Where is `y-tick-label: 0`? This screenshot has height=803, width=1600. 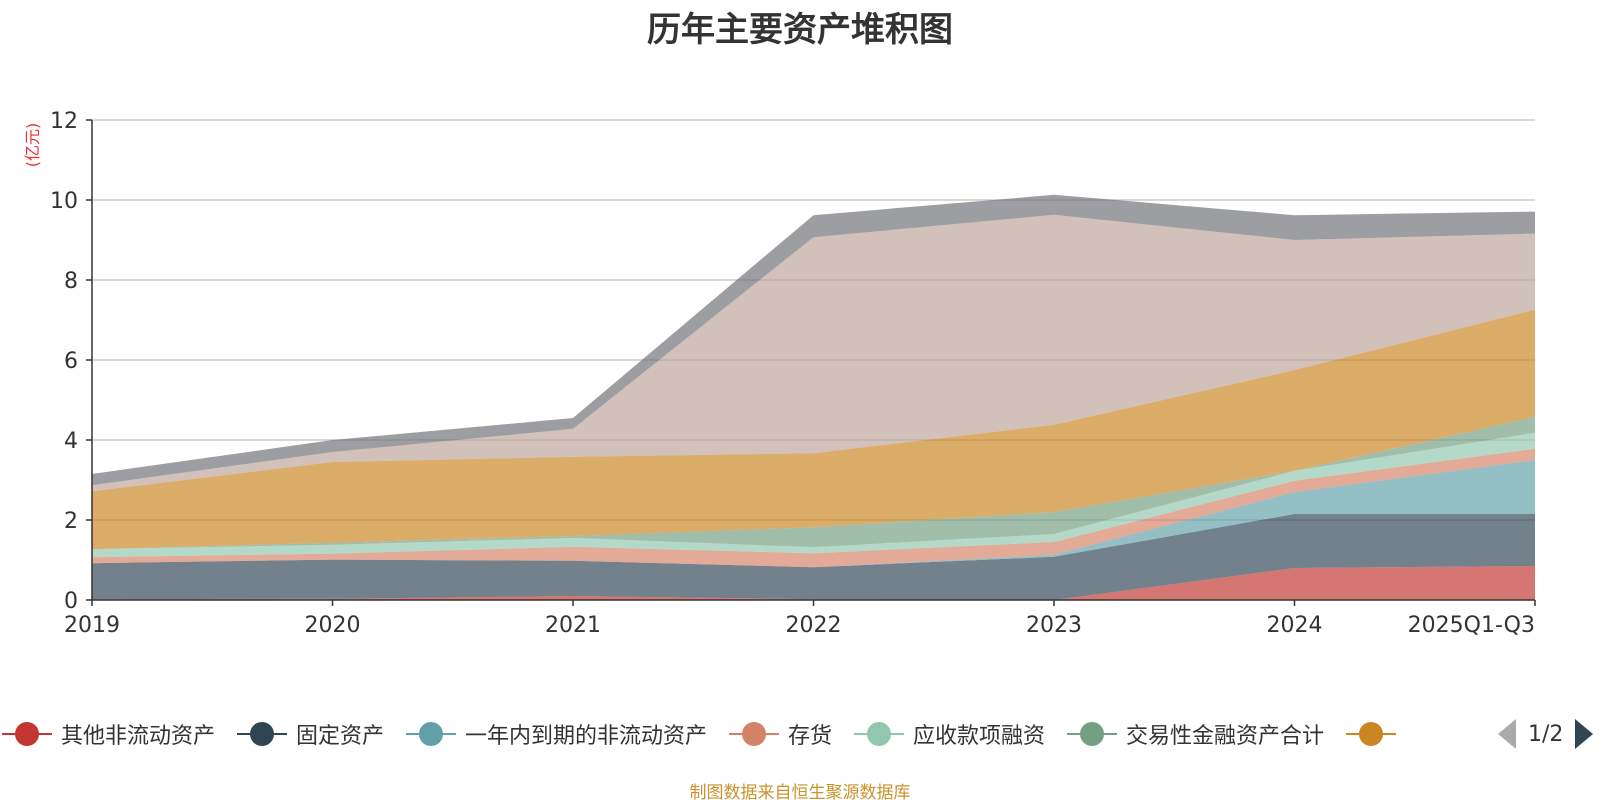 y-tick-label: 0 is located at coordinates (71, 601).